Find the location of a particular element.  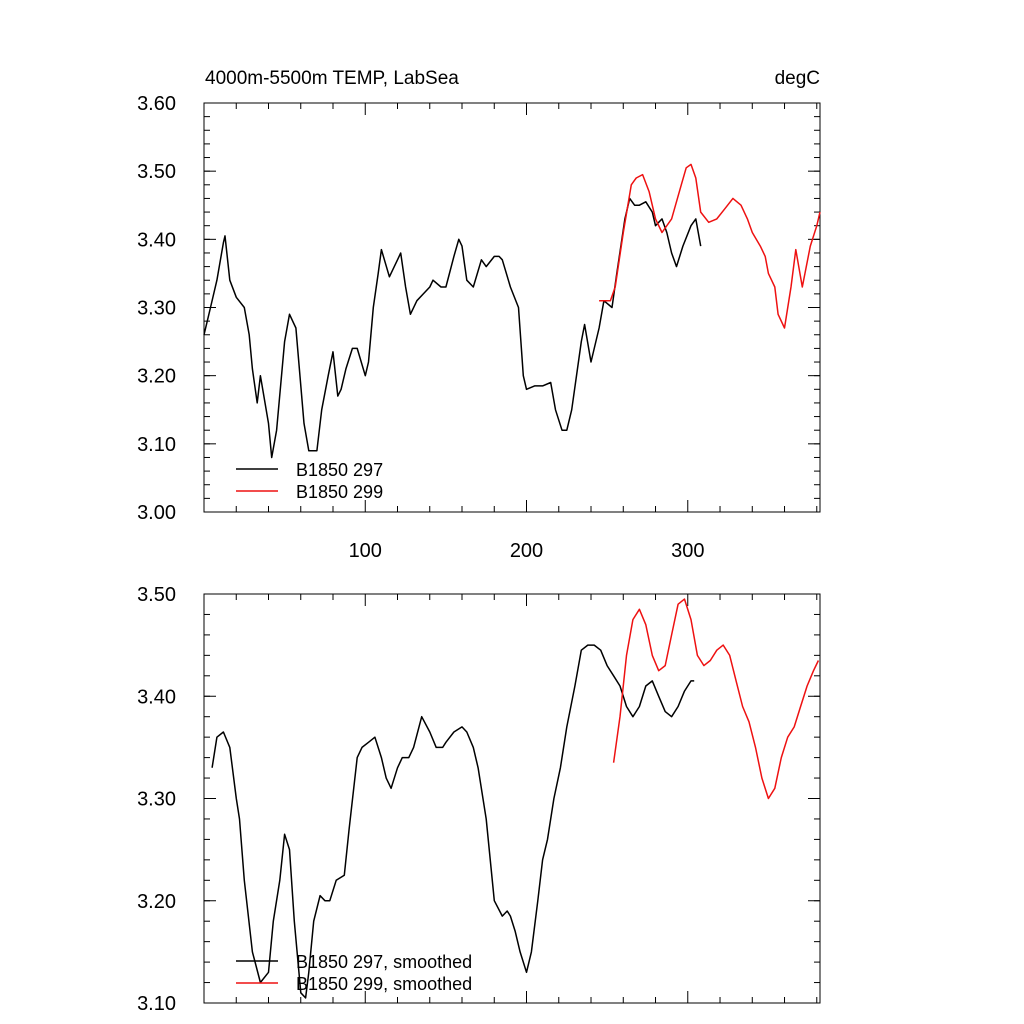

legend-label-b1850-297: B1850 297 is located at coordinates (339, 470).